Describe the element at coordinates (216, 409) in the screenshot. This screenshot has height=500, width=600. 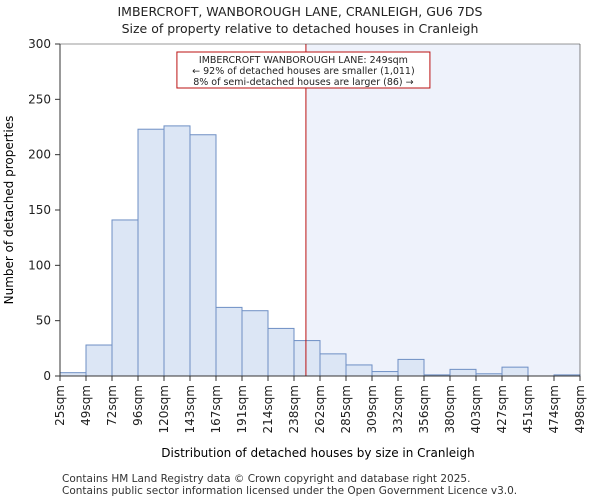
I see `x-tick-label-167sqm: 167sqm` at that location.